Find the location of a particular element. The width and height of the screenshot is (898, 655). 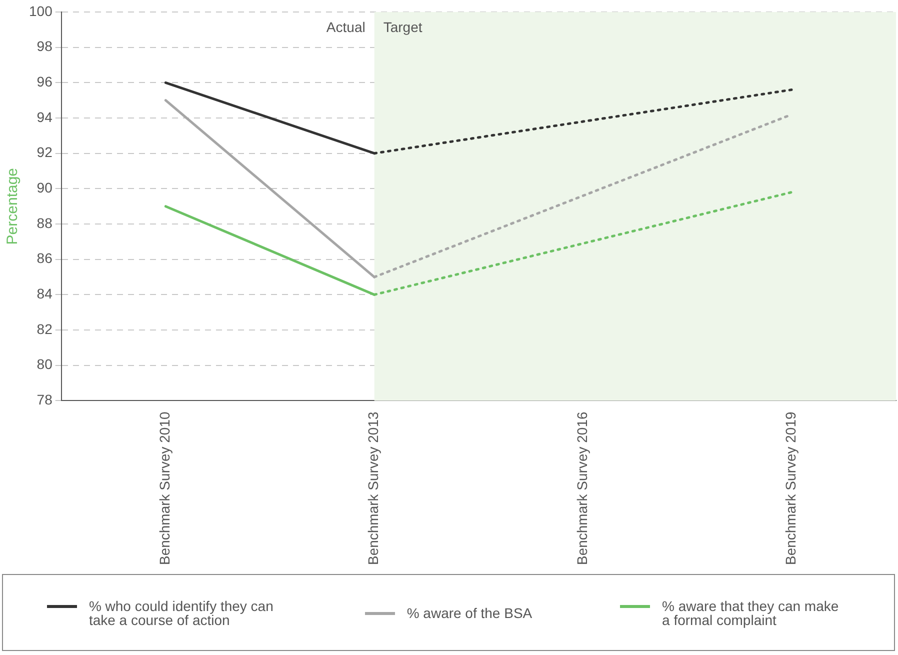

y-tick-label: 92 is located at coordinates (44, 152).